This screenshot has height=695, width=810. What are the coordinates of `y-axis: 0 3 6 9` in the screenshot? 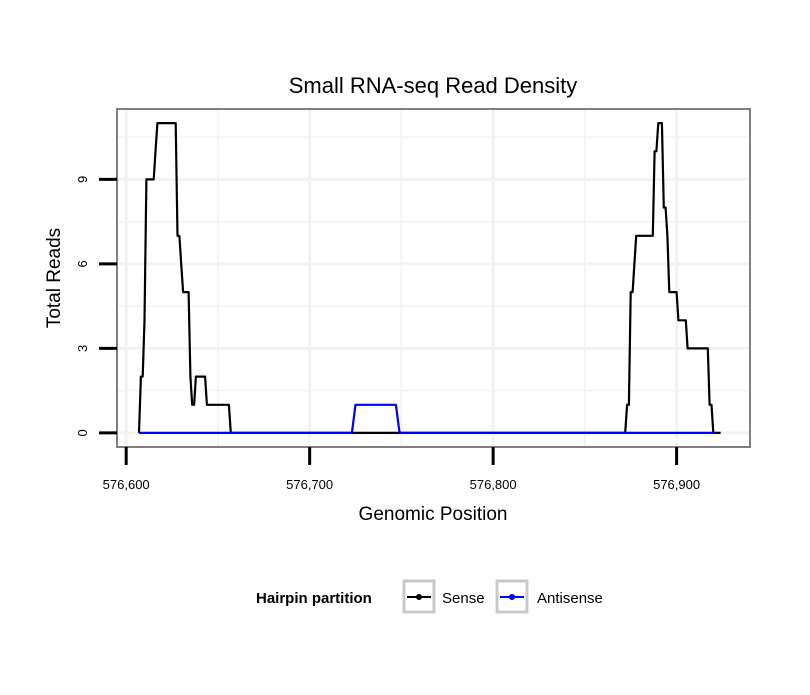 It's located at (96, 306).